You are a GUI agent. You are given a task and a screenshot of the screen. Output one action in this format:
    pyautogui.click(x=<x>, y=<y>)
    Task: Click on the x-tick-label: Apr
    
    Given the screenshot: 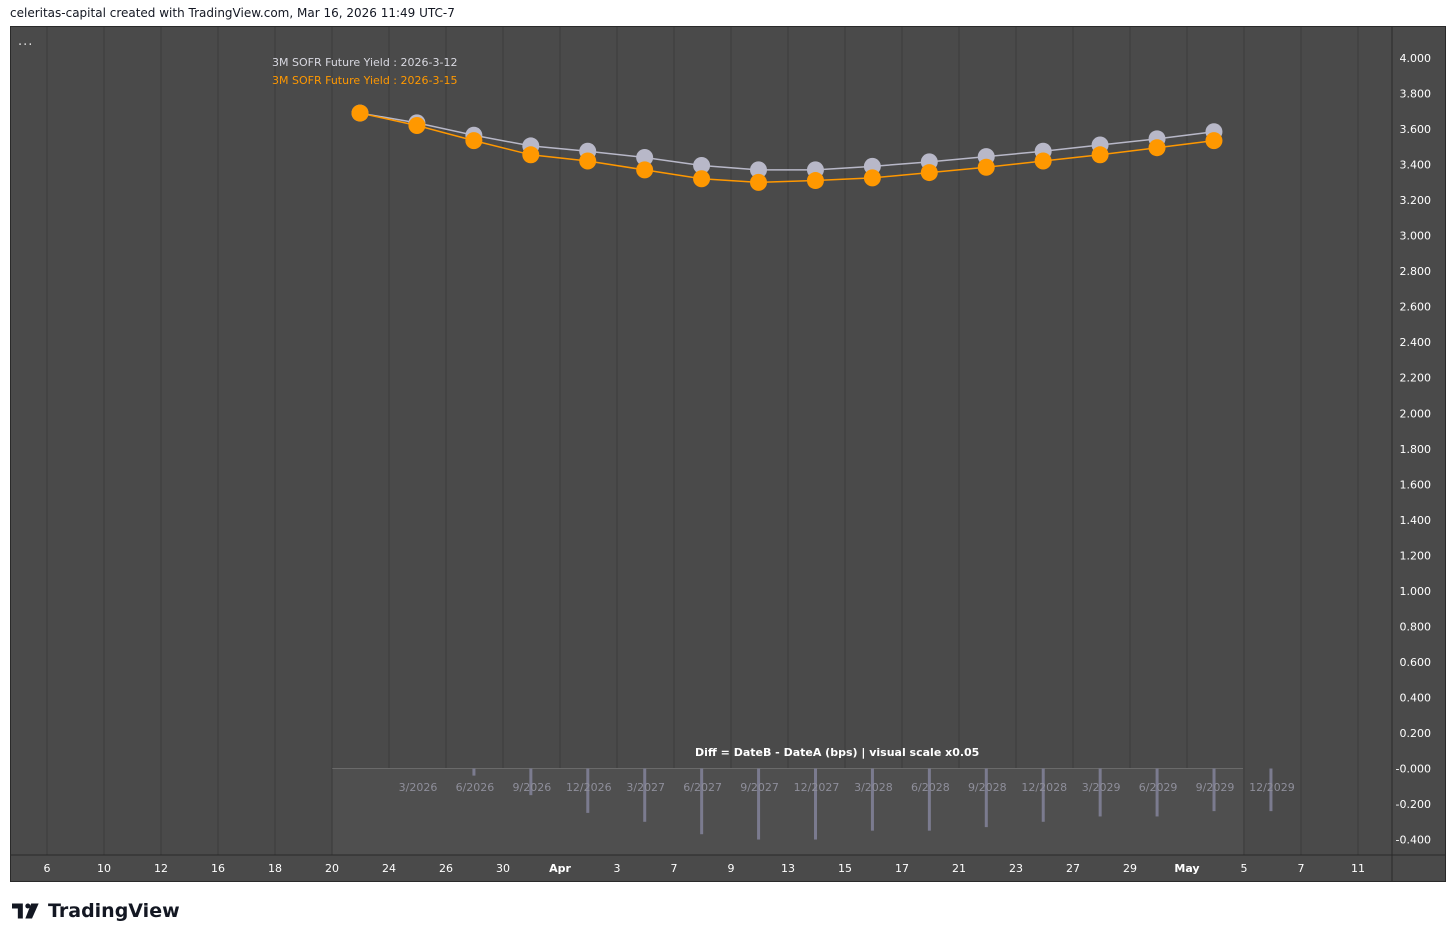 What is the action you would take?
    pyautogui.click(x=560, y=868)
    